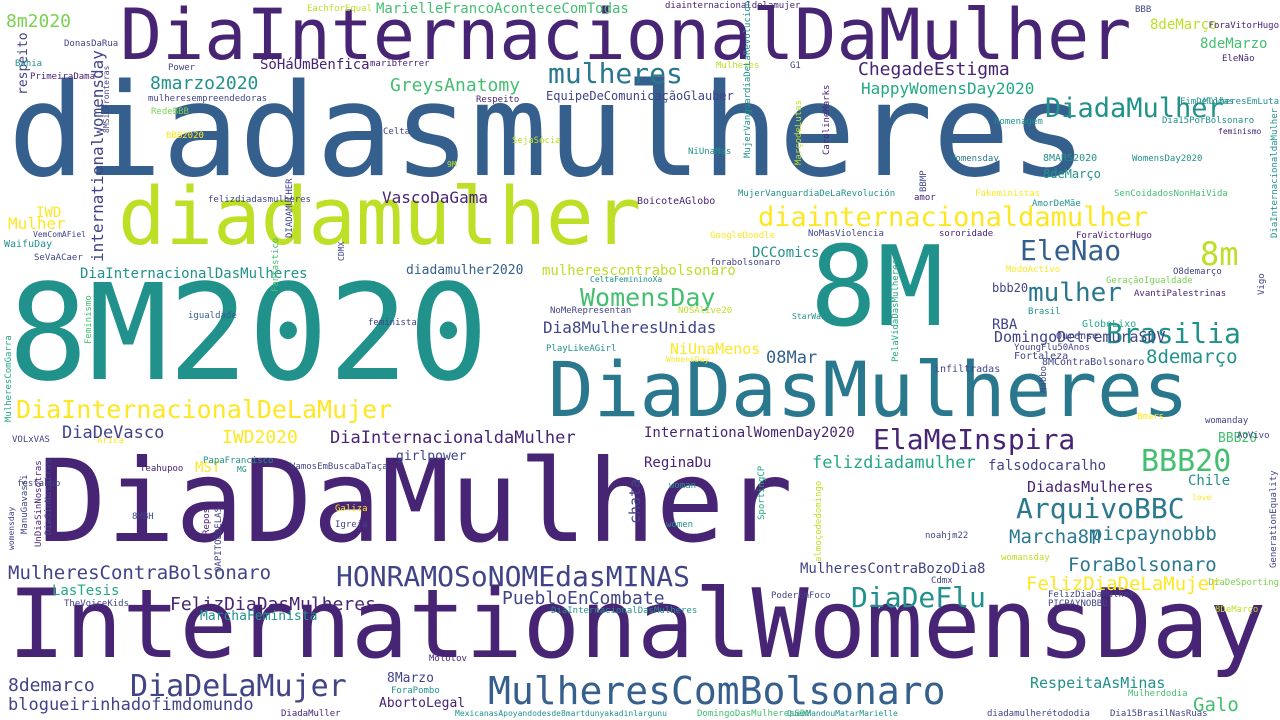 Image resolution: width=1280 pixels, height=720 pixels. What do you see at coordinates (435, 197) in the screenshot?
I see `word-vasco-da-gama: VascoDaGama` at bounding box center [435, 197].